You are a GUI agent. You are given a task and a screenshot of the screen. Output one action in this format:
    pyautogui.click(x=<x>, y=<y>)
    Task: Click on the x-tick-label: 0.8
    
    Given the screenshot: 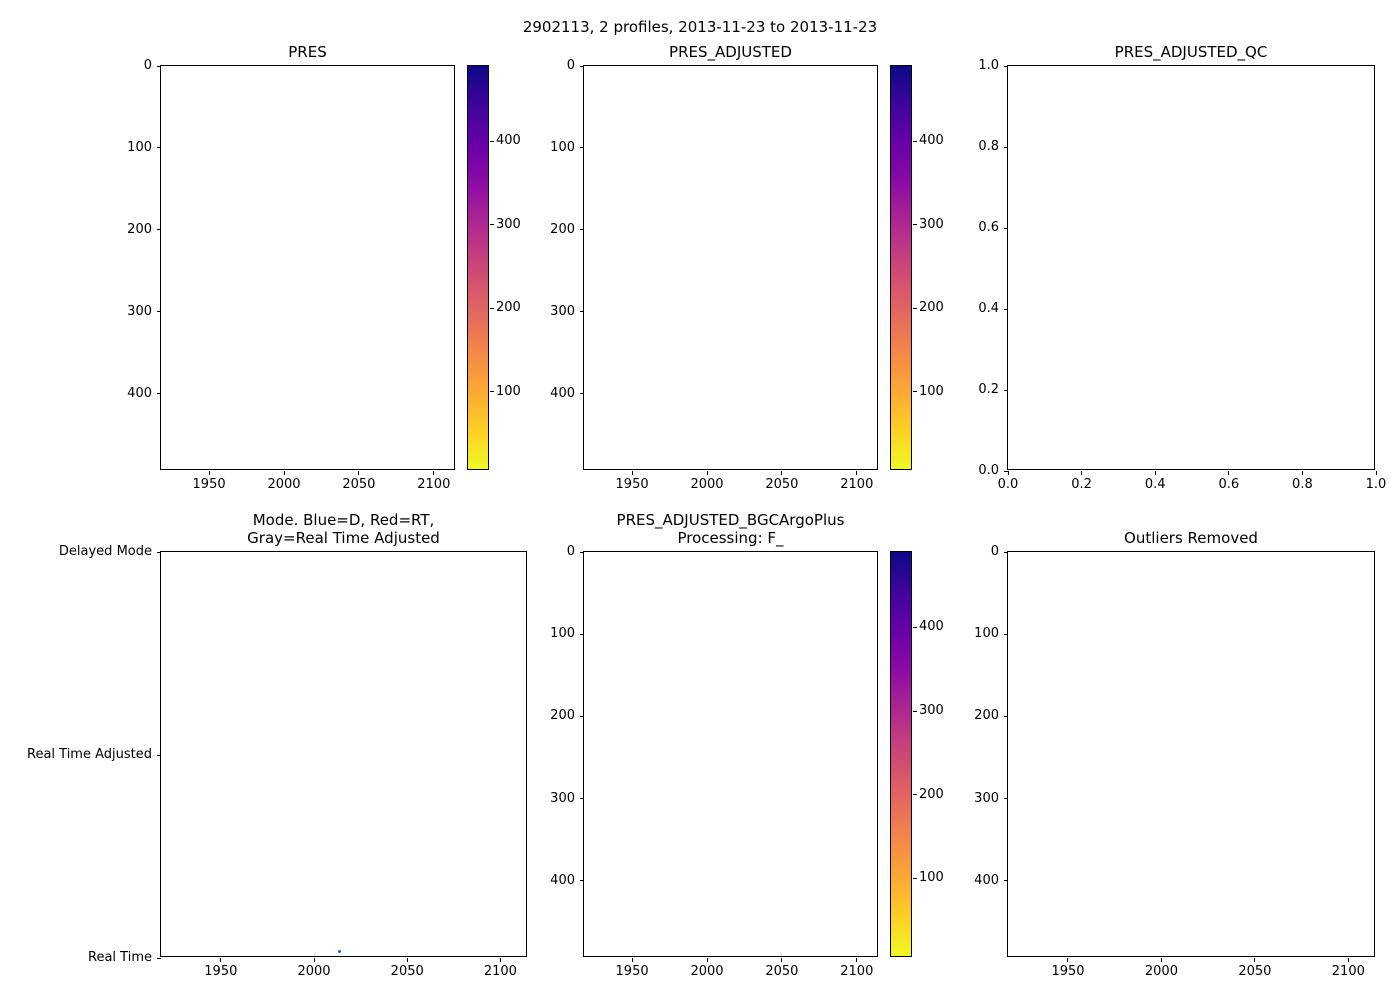 What is the action you would take?
    pyautogui.click(x=1302, y=484)
    